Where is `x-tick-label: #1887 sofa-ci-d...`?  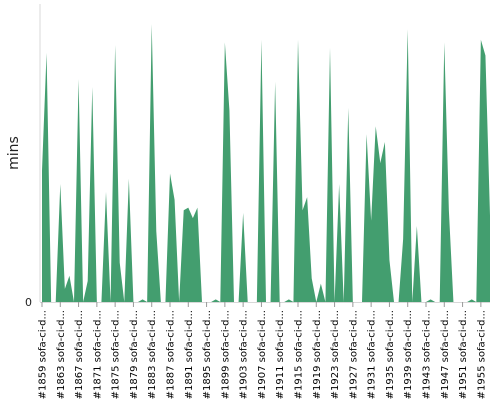 x-tick-label: #1887 sofa-ci-d... is located at coordinates (171, 354).